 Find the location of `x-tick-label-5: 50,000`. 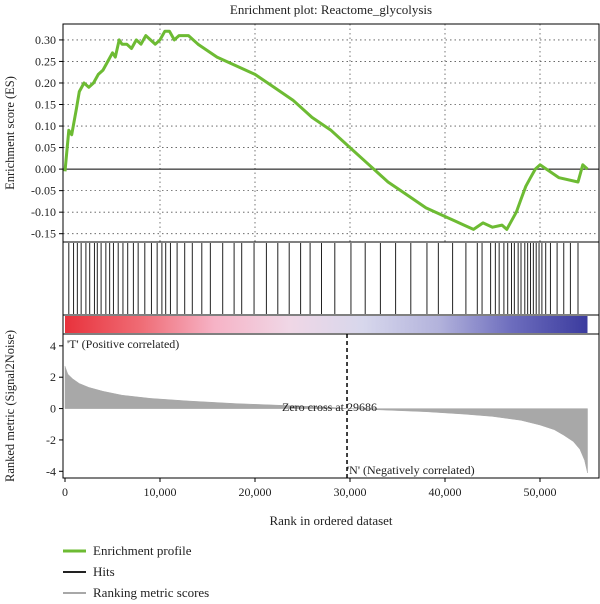

x-tick-label-5: 50,000 is located at coordinates (540, 492).